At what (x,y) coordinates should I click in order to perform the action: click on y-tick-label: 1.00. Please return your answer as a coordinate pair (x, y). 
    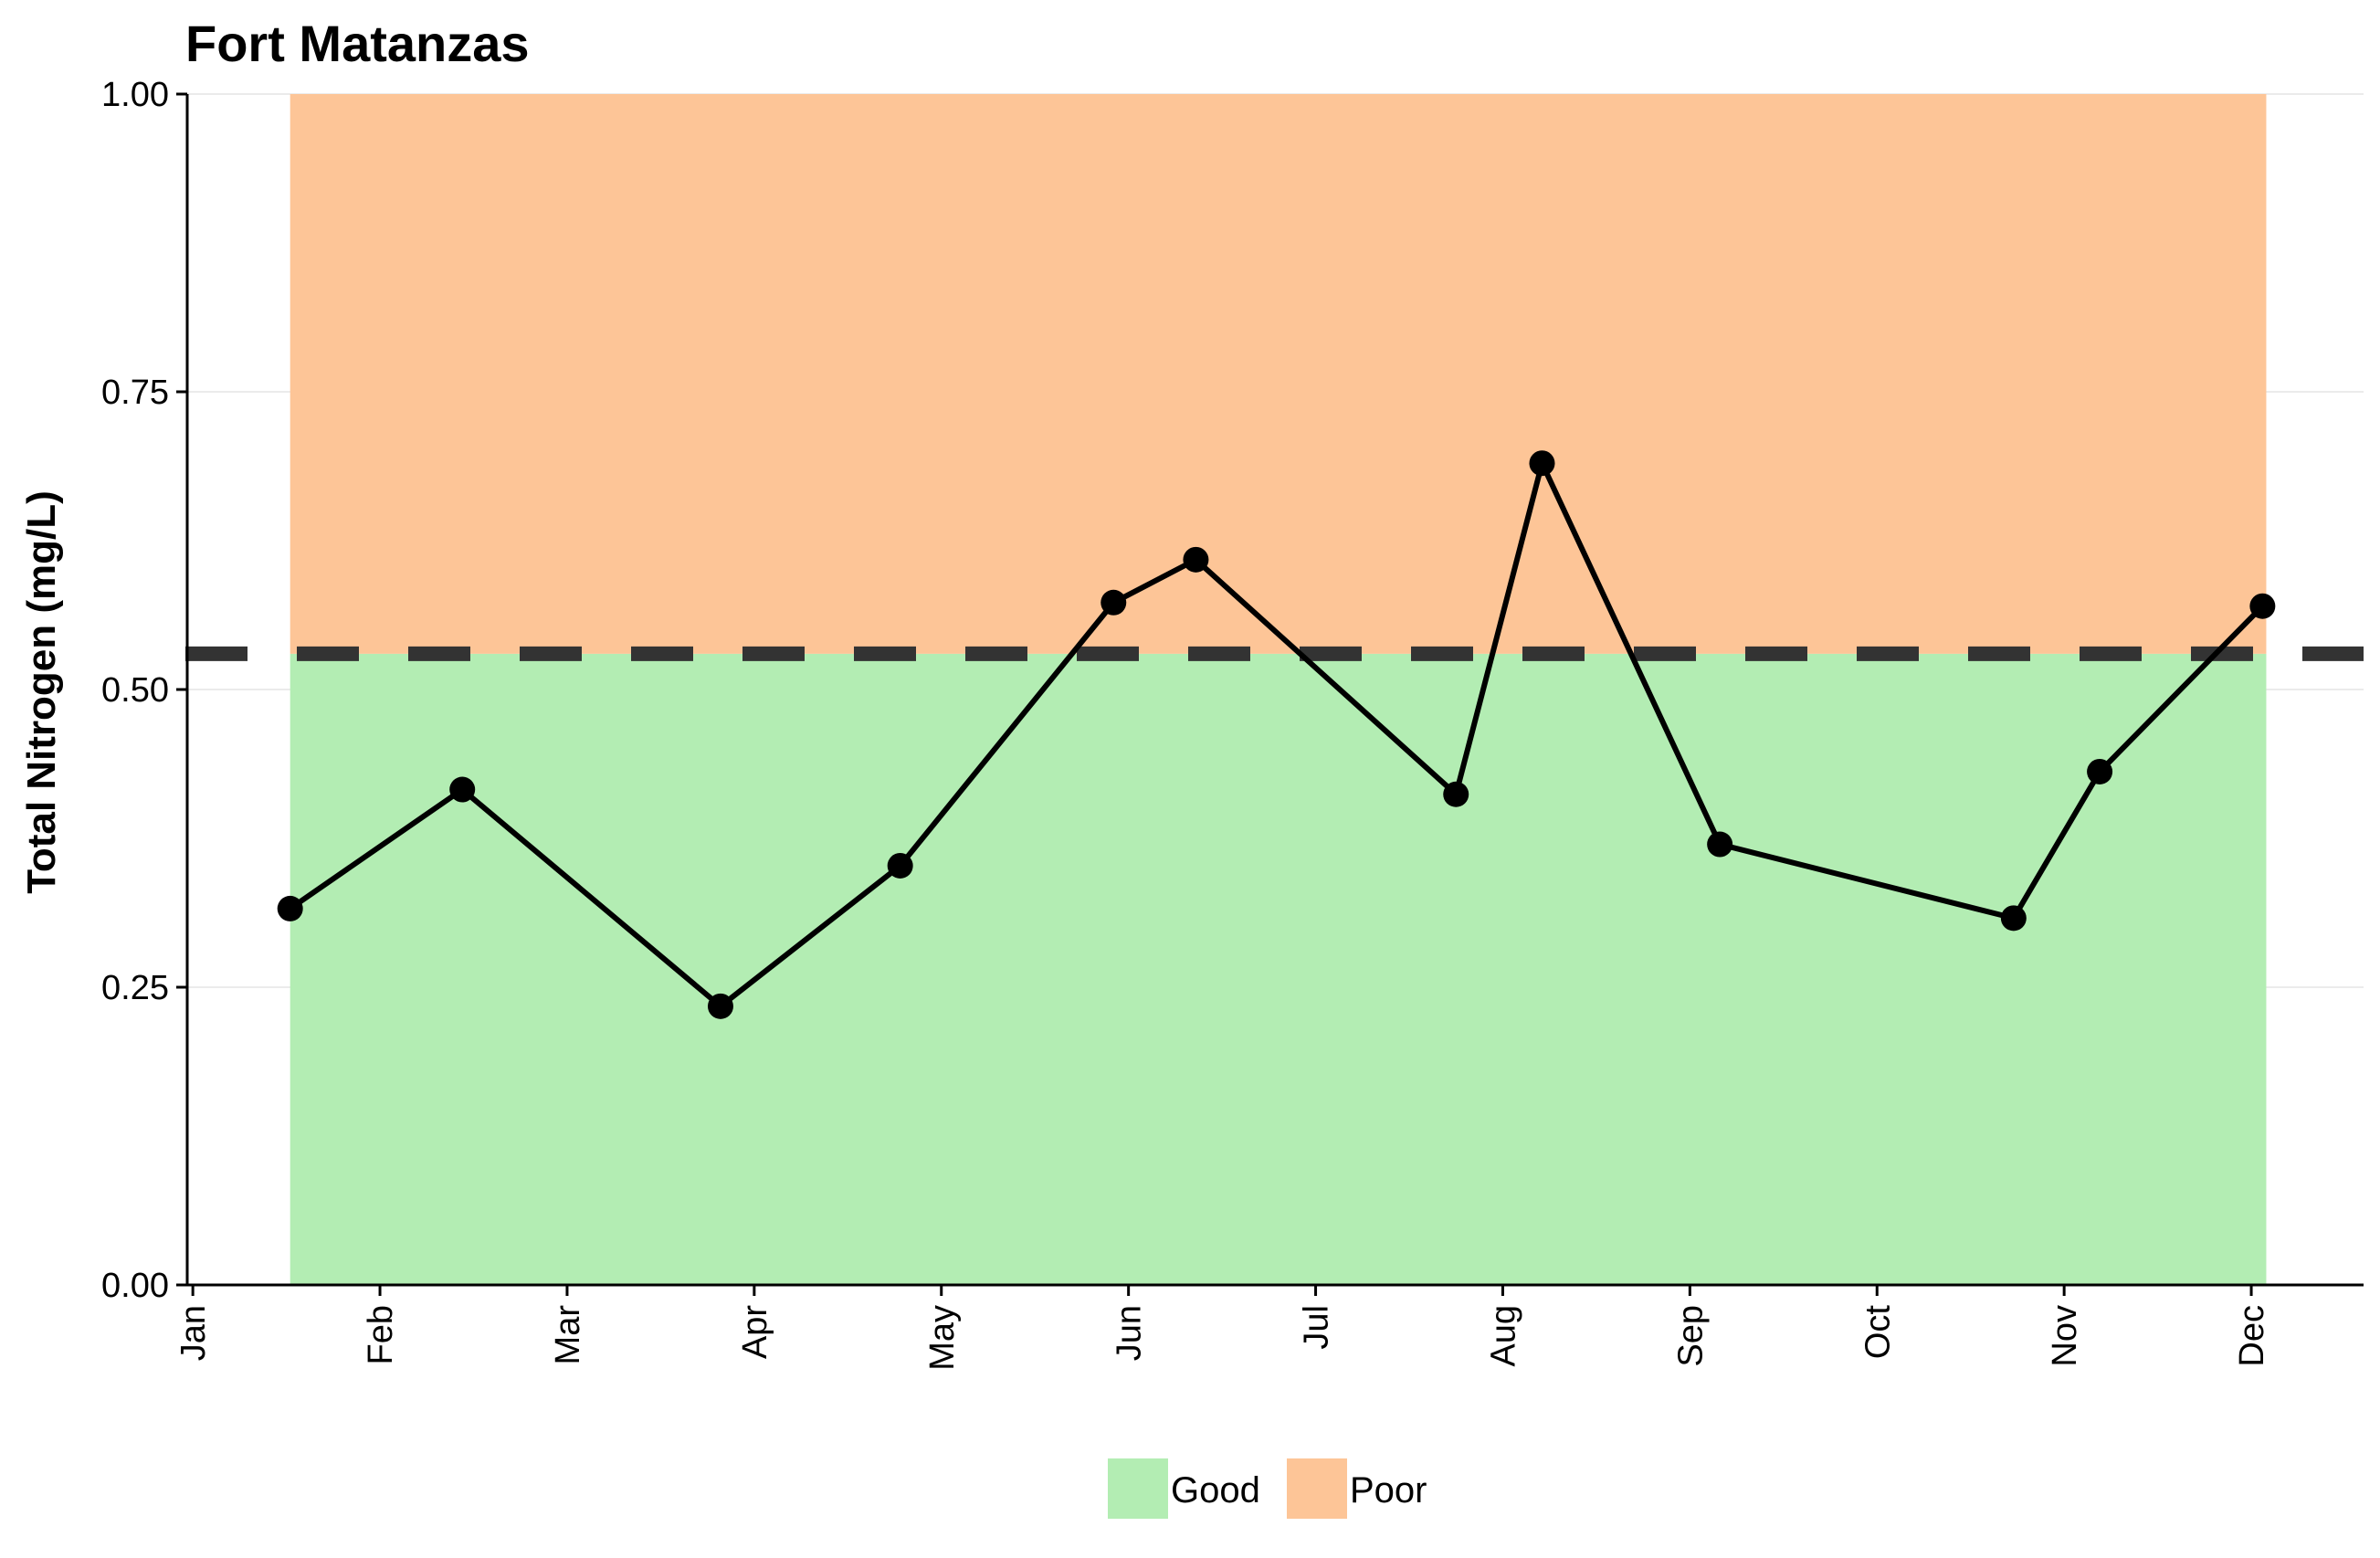
    Looking at the image, I should click on (135, 95).